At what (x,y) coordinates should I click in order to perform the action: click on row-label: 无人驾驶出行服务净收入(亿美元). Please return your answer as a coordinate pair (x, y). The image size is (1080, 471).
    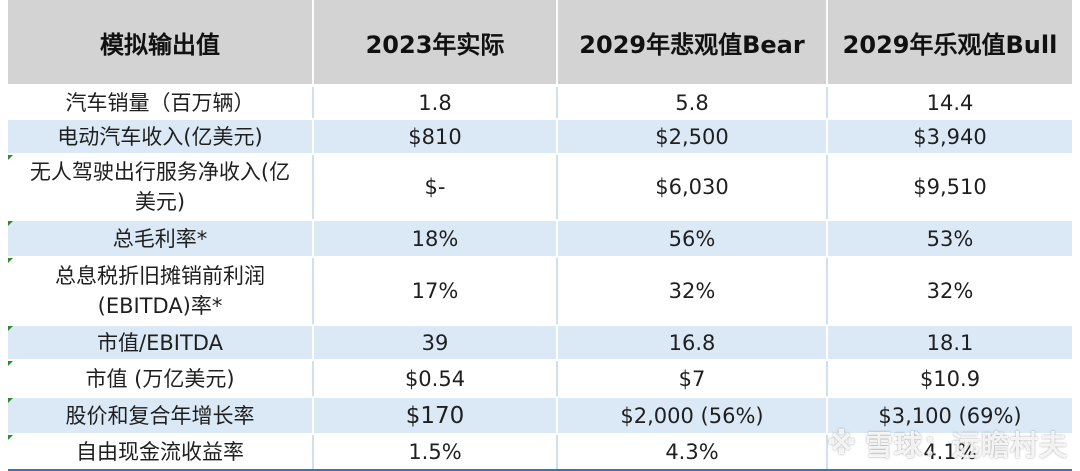
    Looking at the image, I should click on (160, 187).